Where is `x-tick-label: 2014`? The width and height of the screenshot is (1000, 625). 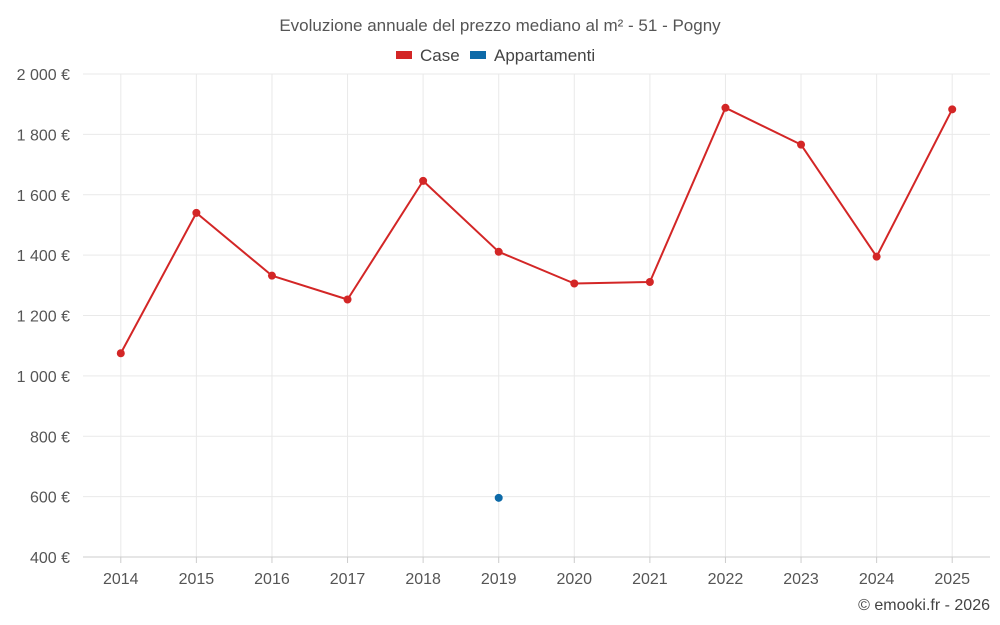 x-tick-label: 2014 is located at coordinates (121, 579).